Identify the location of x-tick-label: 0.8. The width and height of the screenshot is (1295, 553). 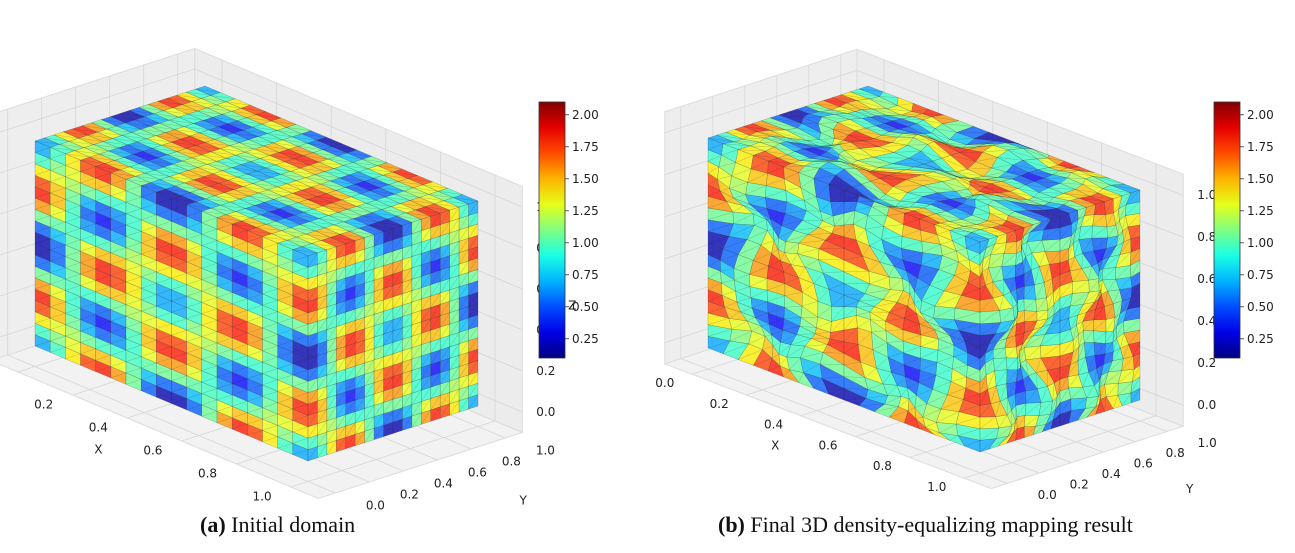
(207, 473).